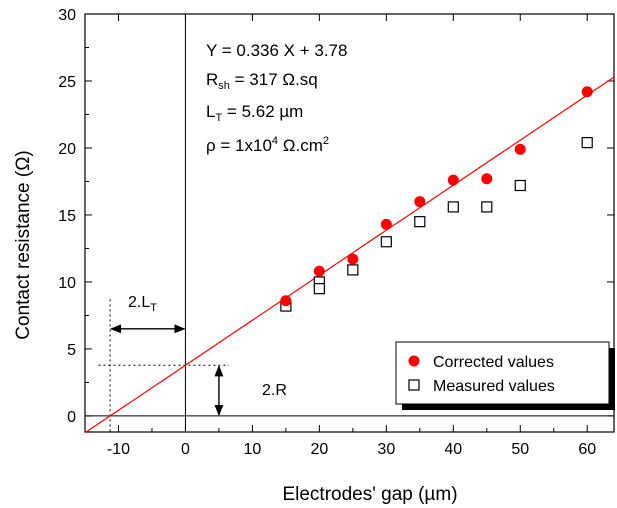 The height and width of the screenshot is (508, 617). I want to click on y-tick-label: 25, so click(67, 82).